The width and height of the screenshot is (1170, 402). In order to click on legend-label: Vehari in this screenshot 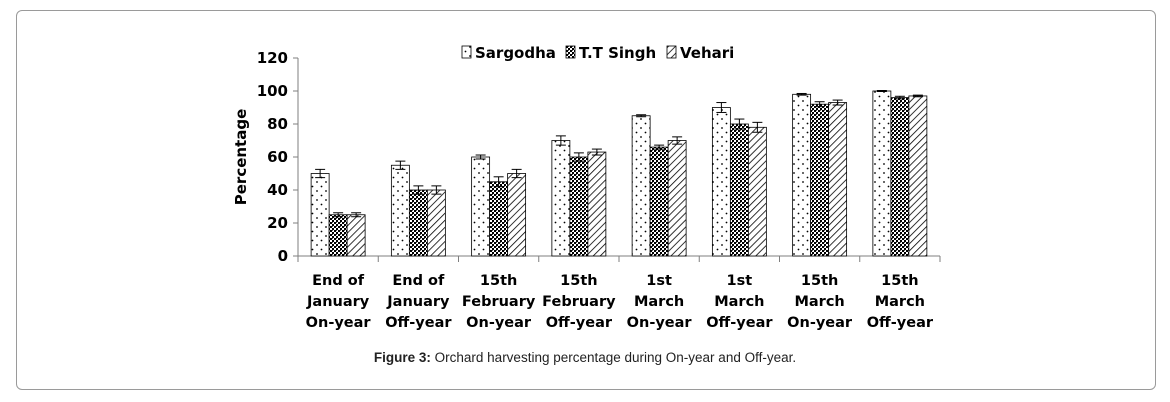, I will do `click(707, 53)`.